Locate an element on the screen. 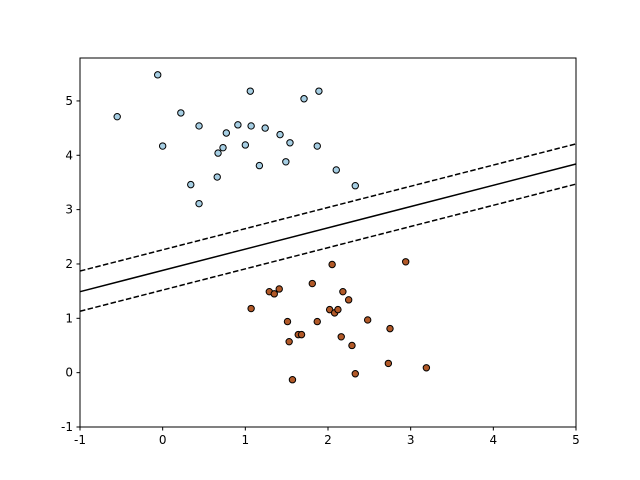 The height and width of the screenshot is (480, 640). y-tick-label: 5 is located at coordinates (69, 101).